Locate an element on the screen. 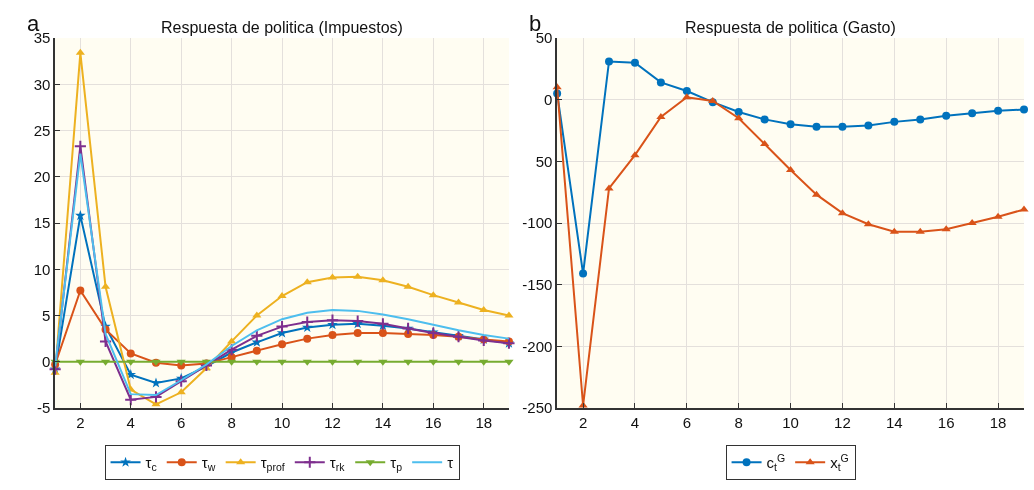 The image size is (1034, 490). legend-label: τ$_{rk}$ is located at coordinates (337, 464).